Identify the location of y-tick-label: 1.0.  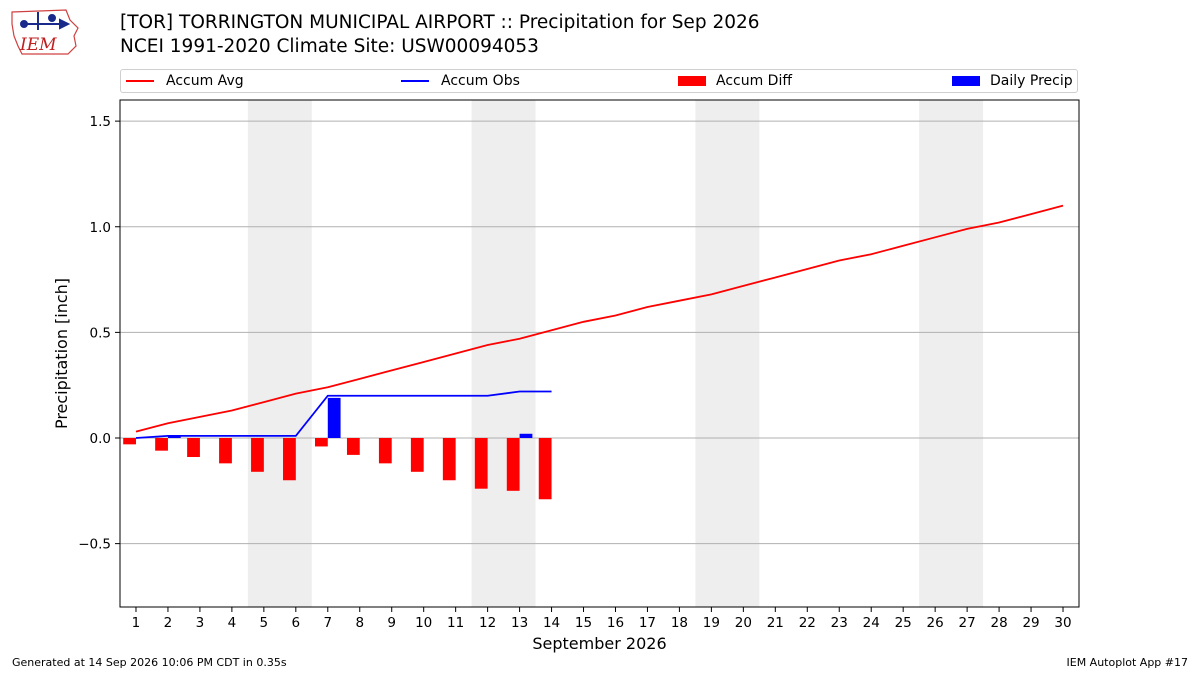
(100, 228).